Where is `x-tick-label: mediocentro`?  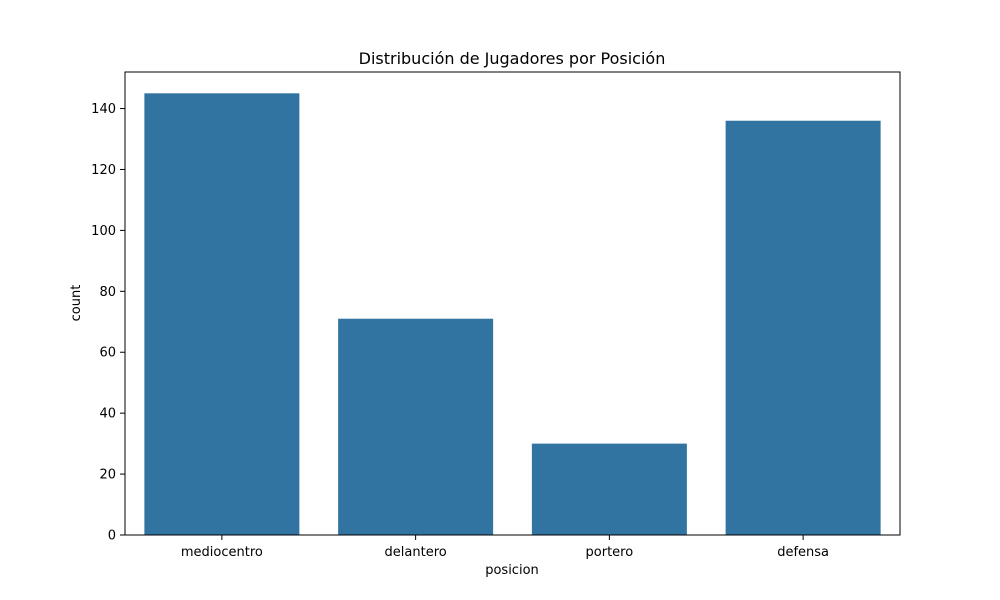 x-tick-label: mediocentro is located at coordinates (222, 552).